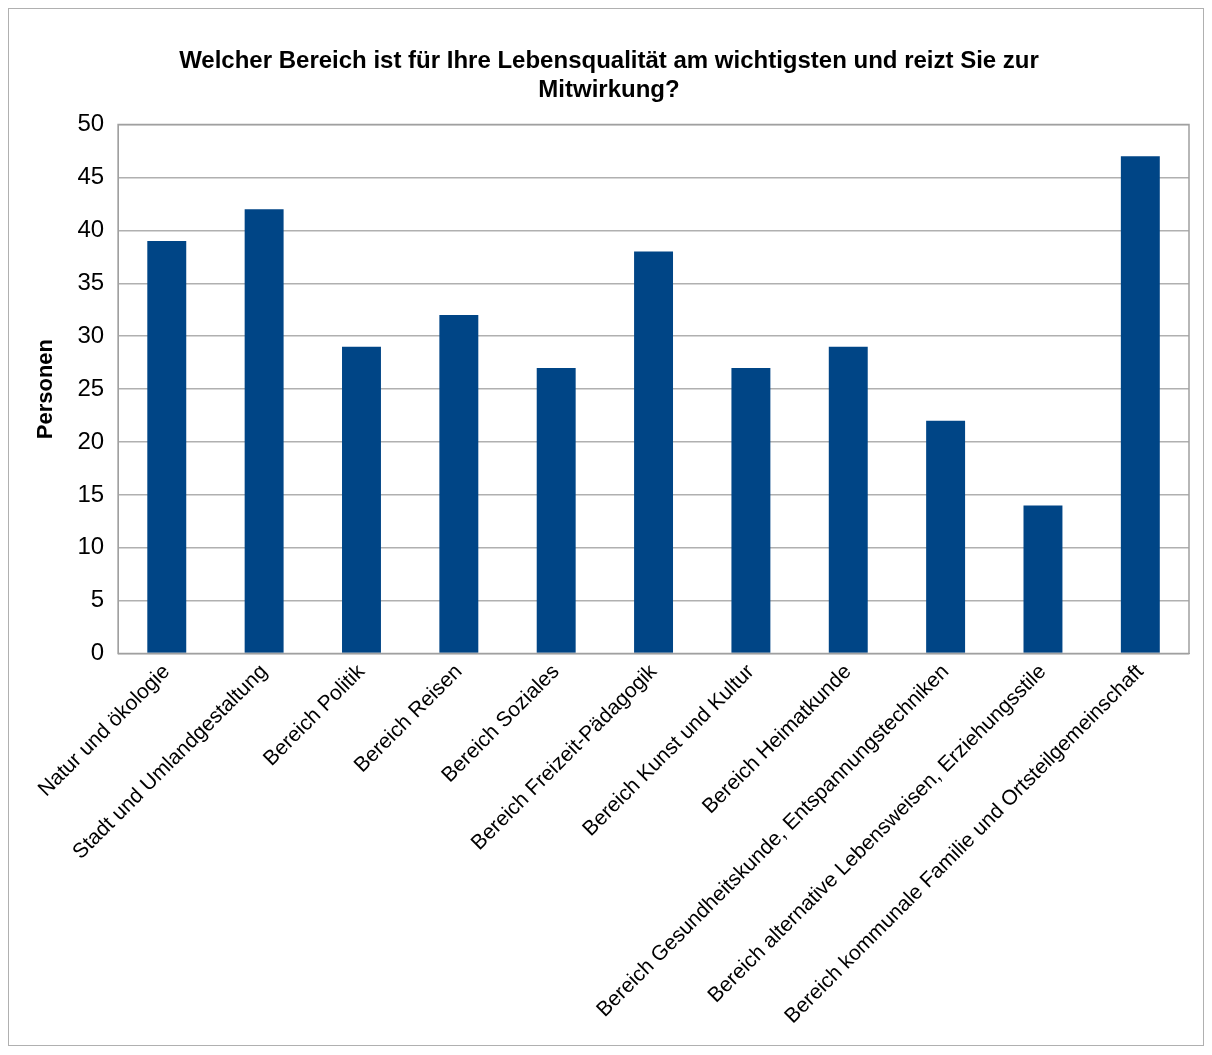  What do you see at coordinates (45, 389) in the screenshot?
I see `y-axis-title: Personen` at bounding box center [45, 389].